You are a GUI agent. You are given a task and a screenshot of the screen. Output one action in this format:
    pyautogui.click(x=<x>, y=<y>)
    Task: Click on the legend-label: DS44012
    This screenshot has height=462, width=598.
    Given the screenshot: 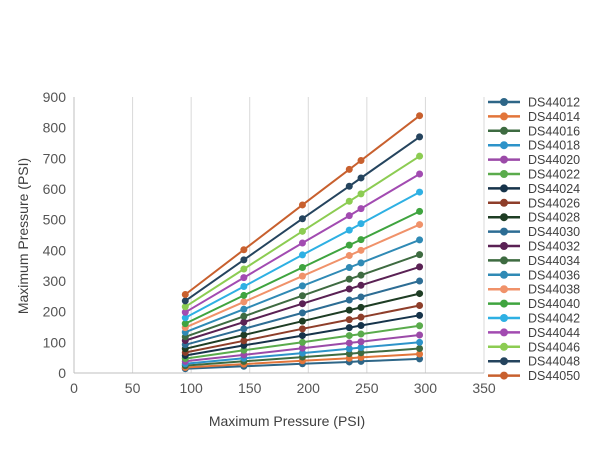 What is the action you would take?
    pyautogui.click(x=554, y=103)
    